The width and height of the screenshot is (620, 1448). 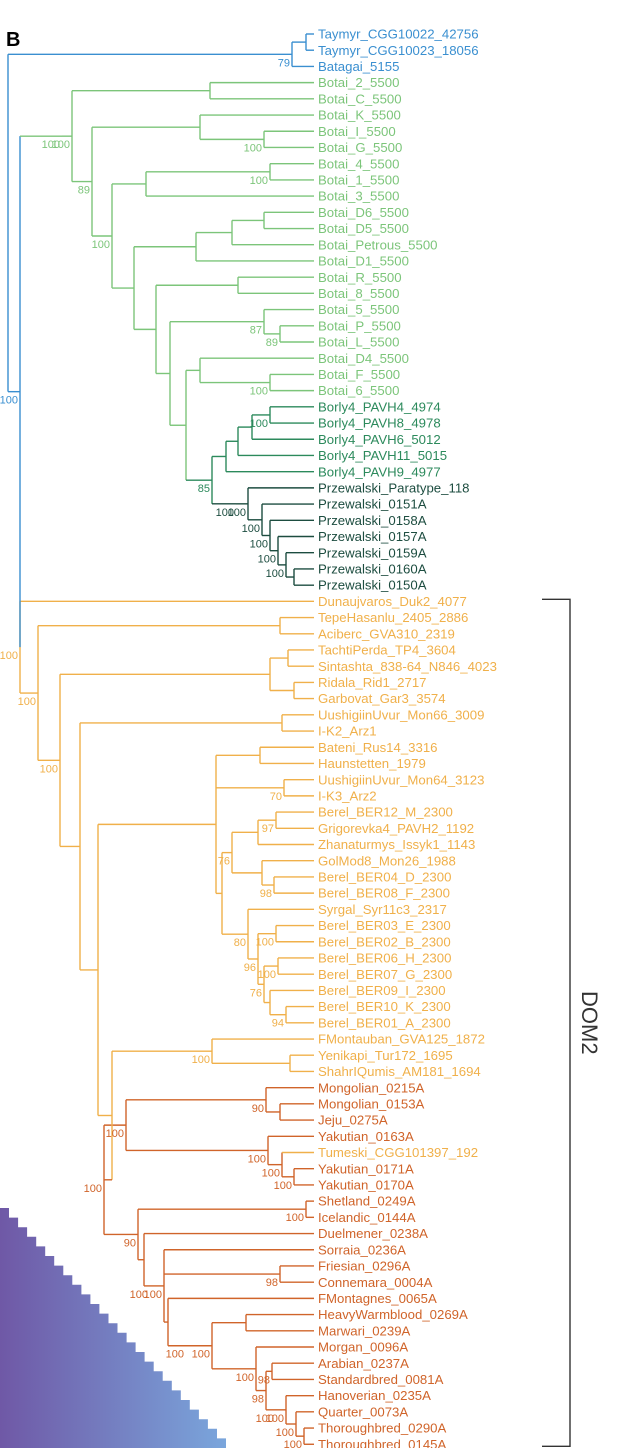 What do you see at coordinates (384, 925) in the screenshot?
I see `leaf-label: Berel_BER03_E_2300` at bounding box center [384, 925].